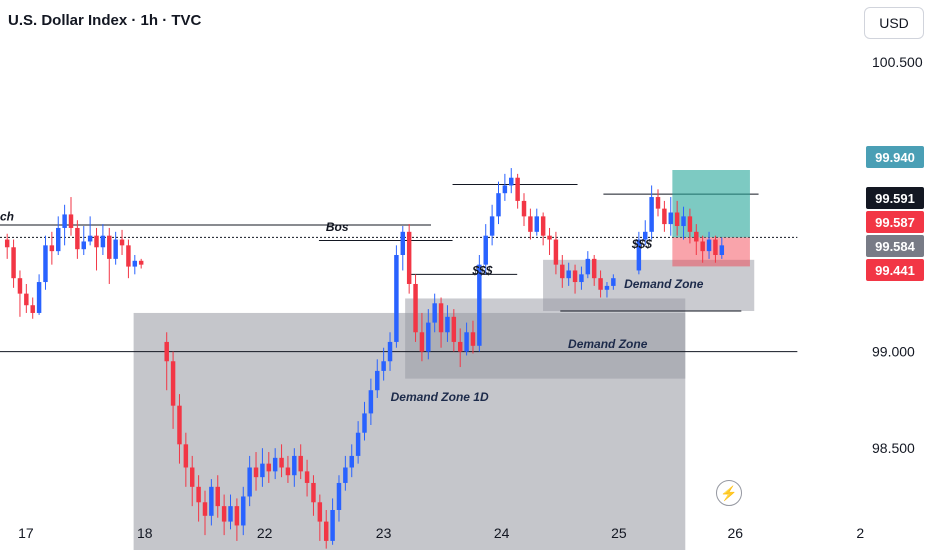 The height and width of the screenshot is (550, 932). Describe the element at coordinates (729, 493) in the screenshot. I see `lightning-icon: ⚡` at that location.